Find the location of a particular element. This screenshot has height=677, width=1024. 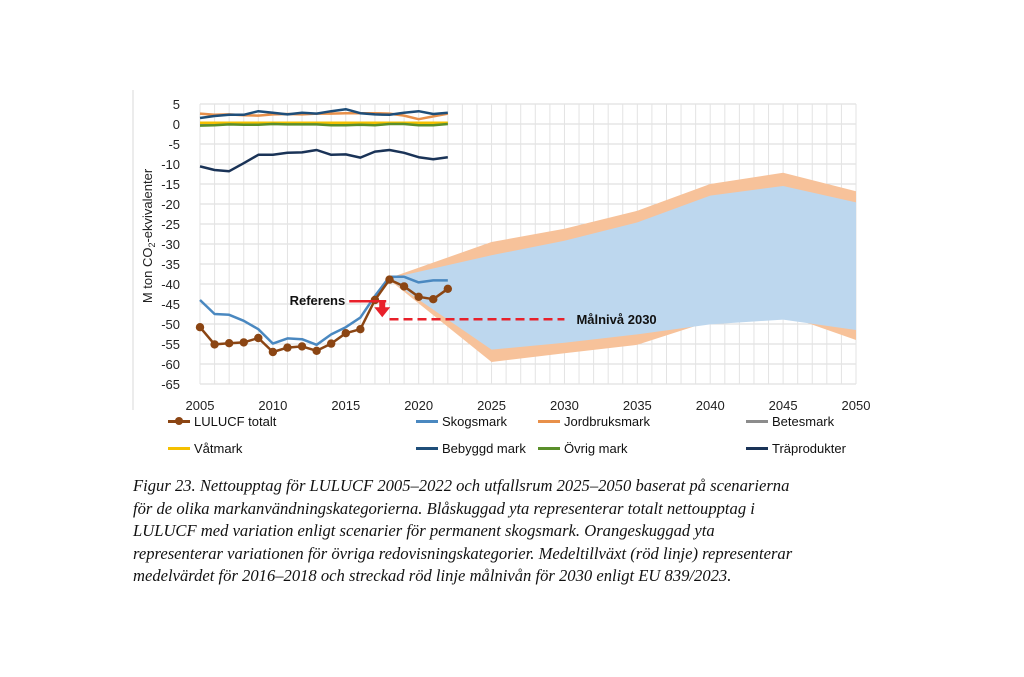

y-tick-label: -20 is located at coordinates (170, 204).